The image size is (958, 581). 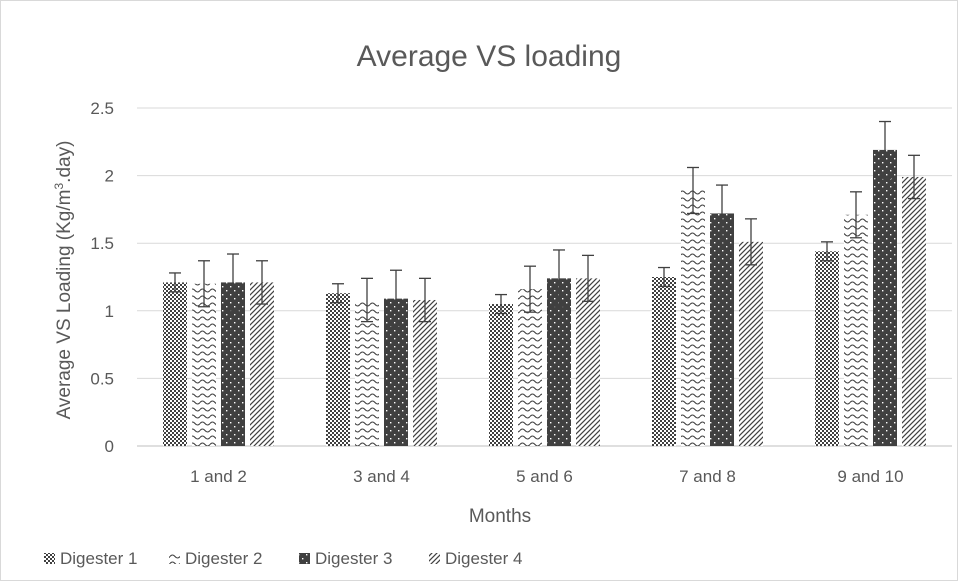 I want to click on y-tick-labels: 0 0.5 1 1.5 2 2.5, so click(x=102, y=277).